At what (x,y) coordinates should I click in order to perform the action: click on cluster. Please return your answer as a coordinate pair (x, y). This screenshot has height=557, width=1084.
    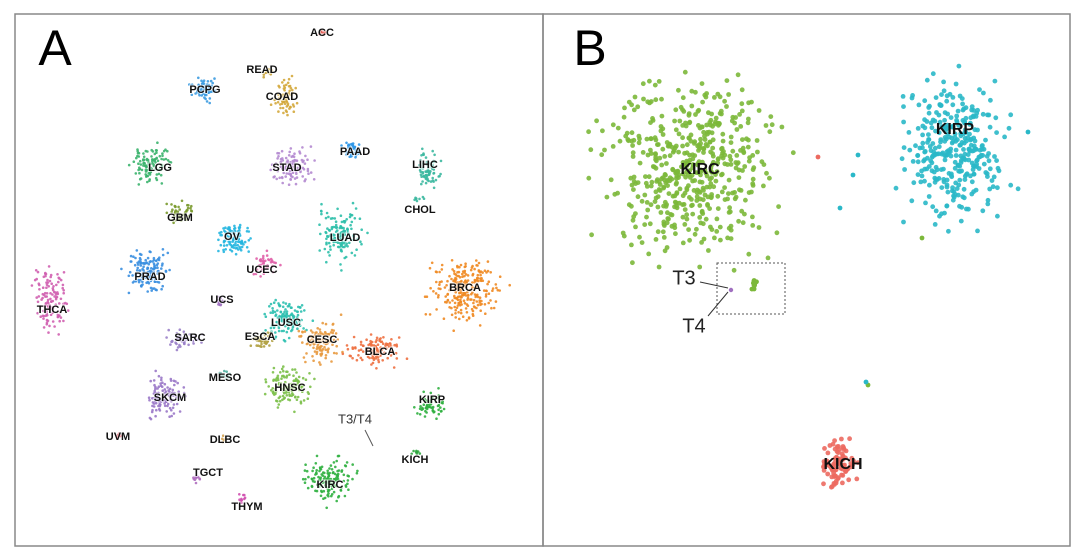
    Looking at the image, I should click on (225, 375).